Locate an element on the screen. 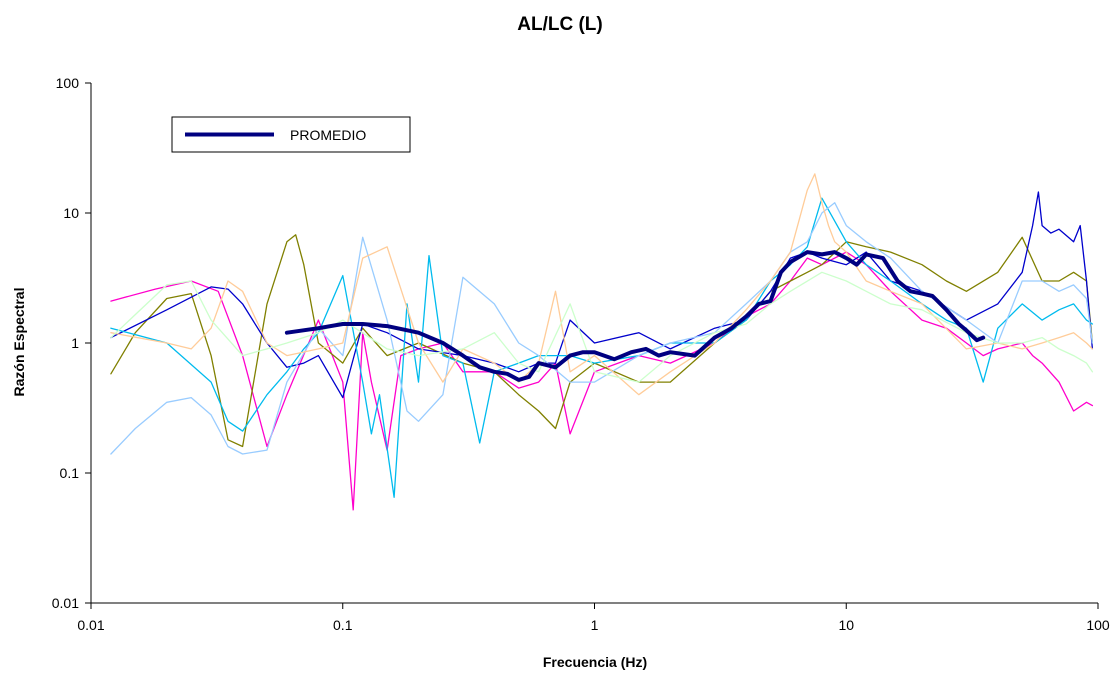 This screenshot has width=1119, height=675. legend-label-promedio: PROMEDIO is located at coordinates (328, 135).